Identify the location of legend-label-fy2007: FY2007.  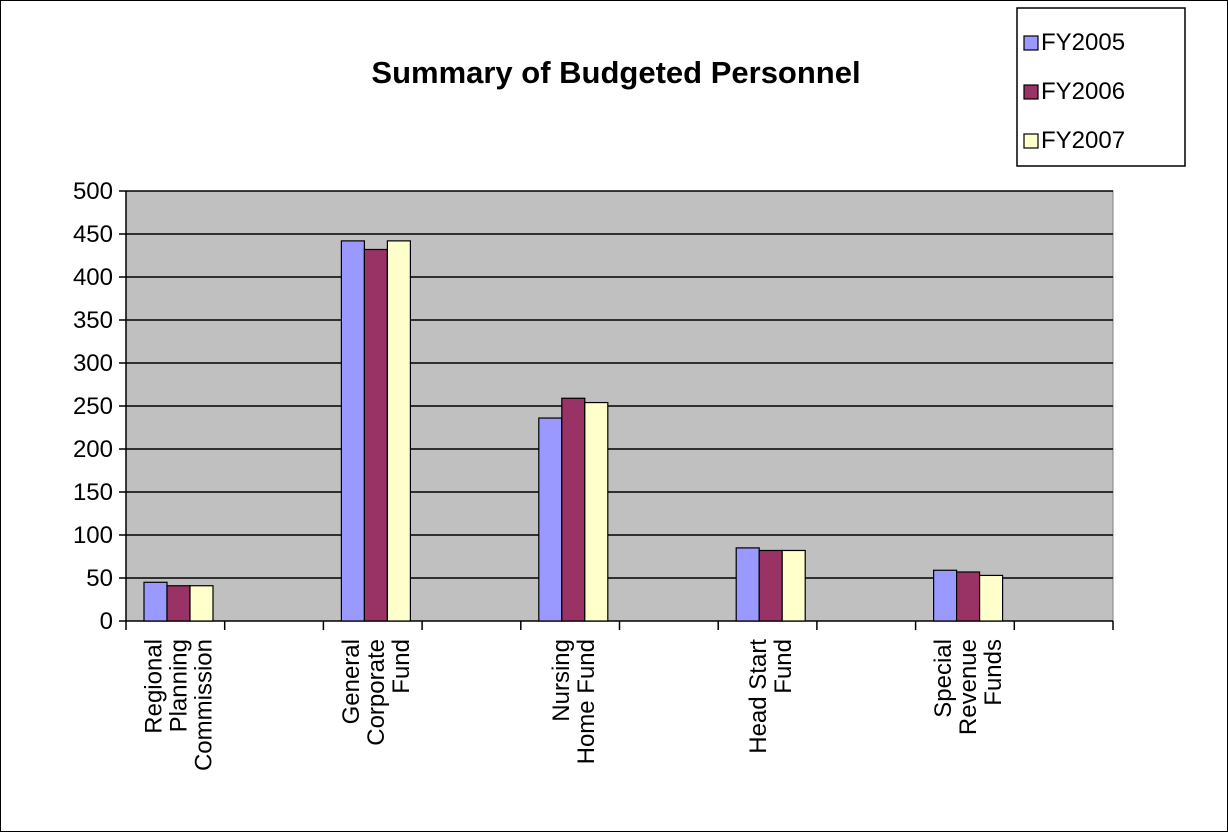
(1083, 140).